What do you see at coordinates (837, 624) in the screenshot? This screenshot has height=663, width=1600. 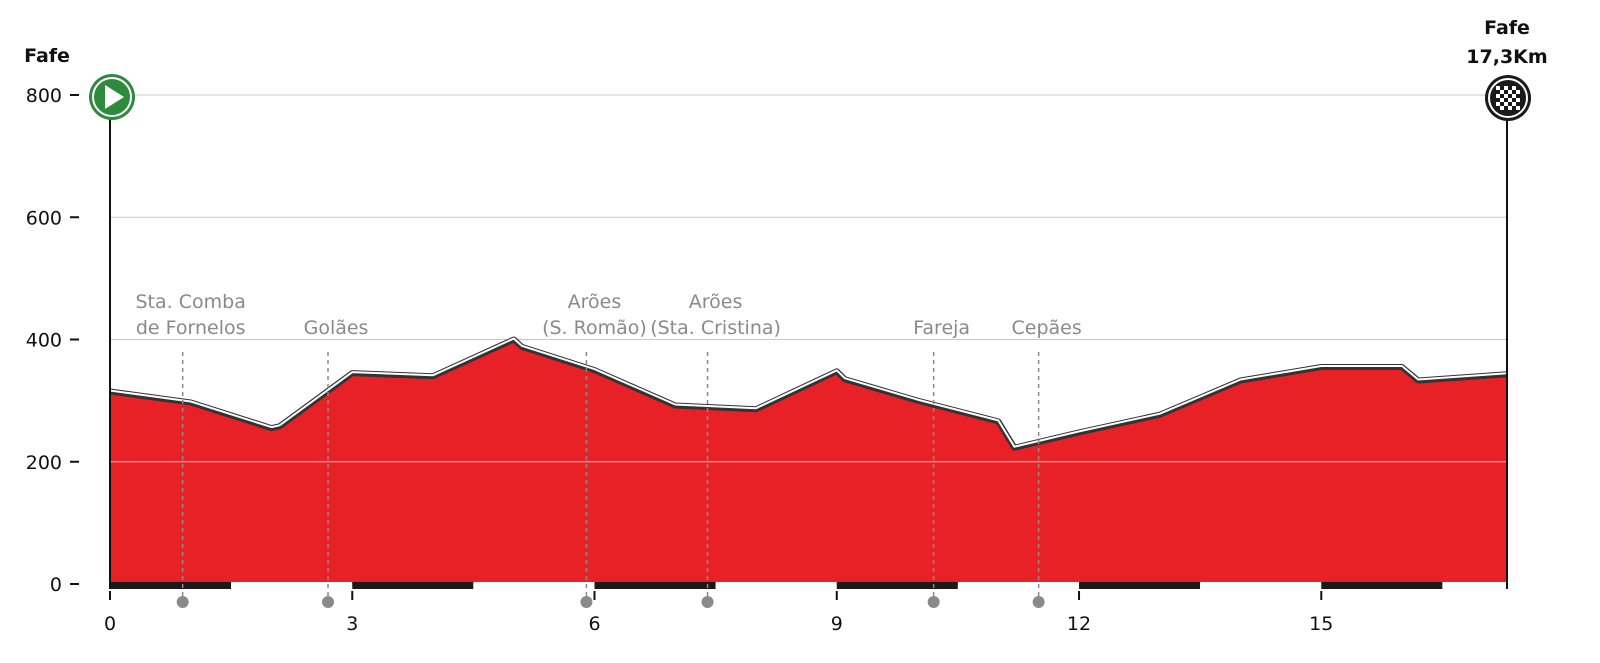 I see `x-tick-label: 9` at bounding box center [837, 624].